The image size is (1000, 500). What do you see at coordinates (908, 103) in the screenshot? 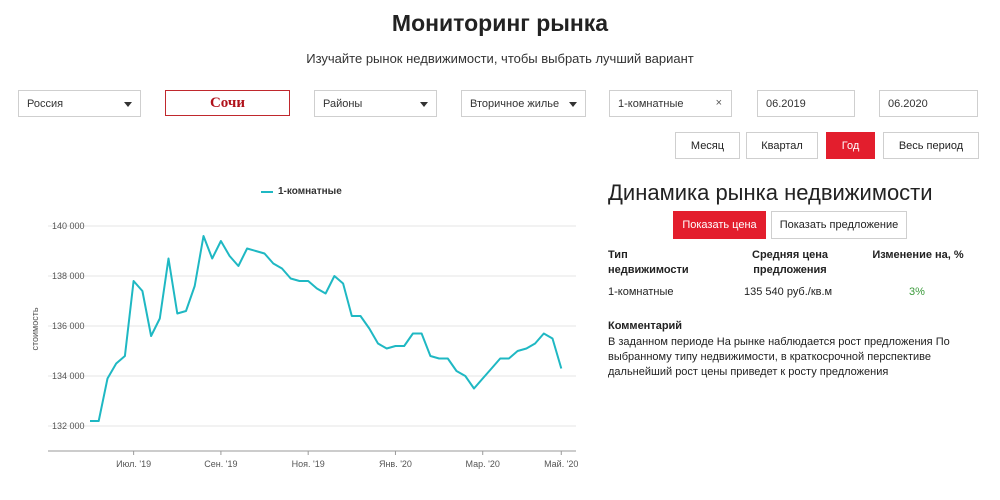
I see `date-to-value: 06.2020` at bounding box center [908, 103].